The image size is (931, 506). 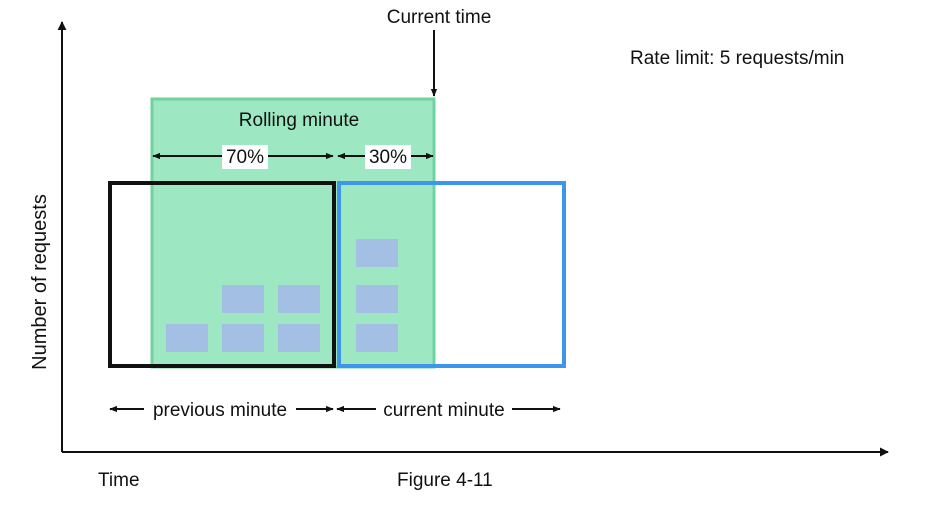 What do you see at coordinates (439, 17) in the screenshot?
I see `current-time-label: Current time` at bounding box center [439, 17].